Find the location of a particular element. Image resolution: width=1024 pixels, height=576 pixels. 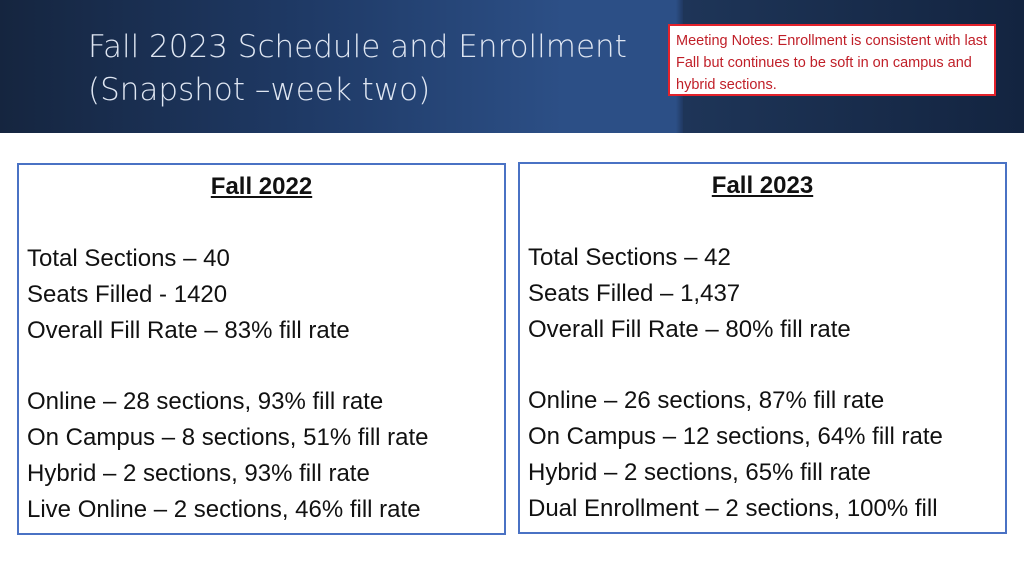

fall-2022-hybrid: Hybrid – 2 sections, 93% fill rate is located at coordinates (198, 473).